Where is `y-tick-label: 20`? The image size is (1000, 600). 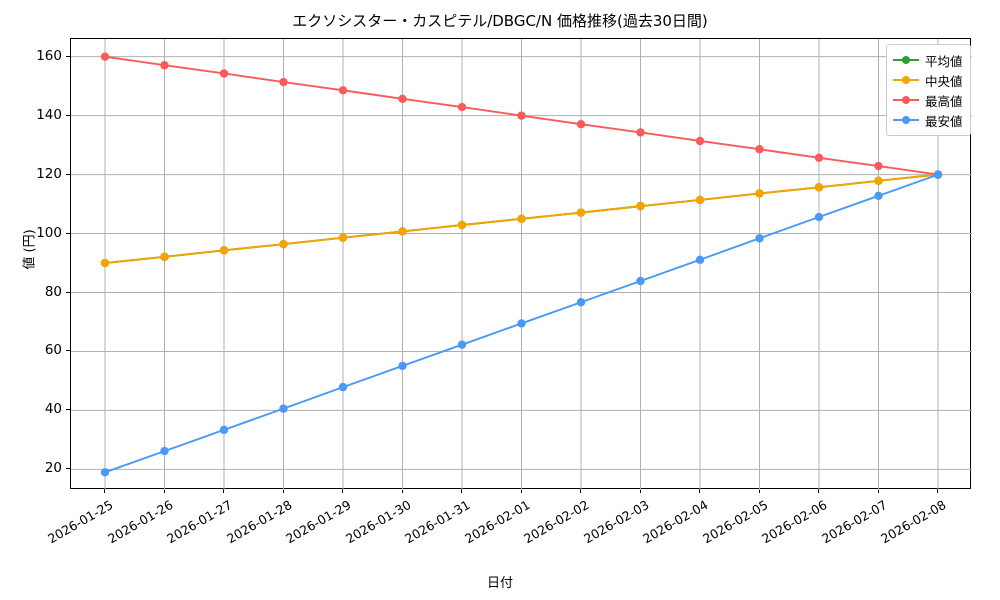
y-tick-label: 20 is located at coordinates (53, 468).